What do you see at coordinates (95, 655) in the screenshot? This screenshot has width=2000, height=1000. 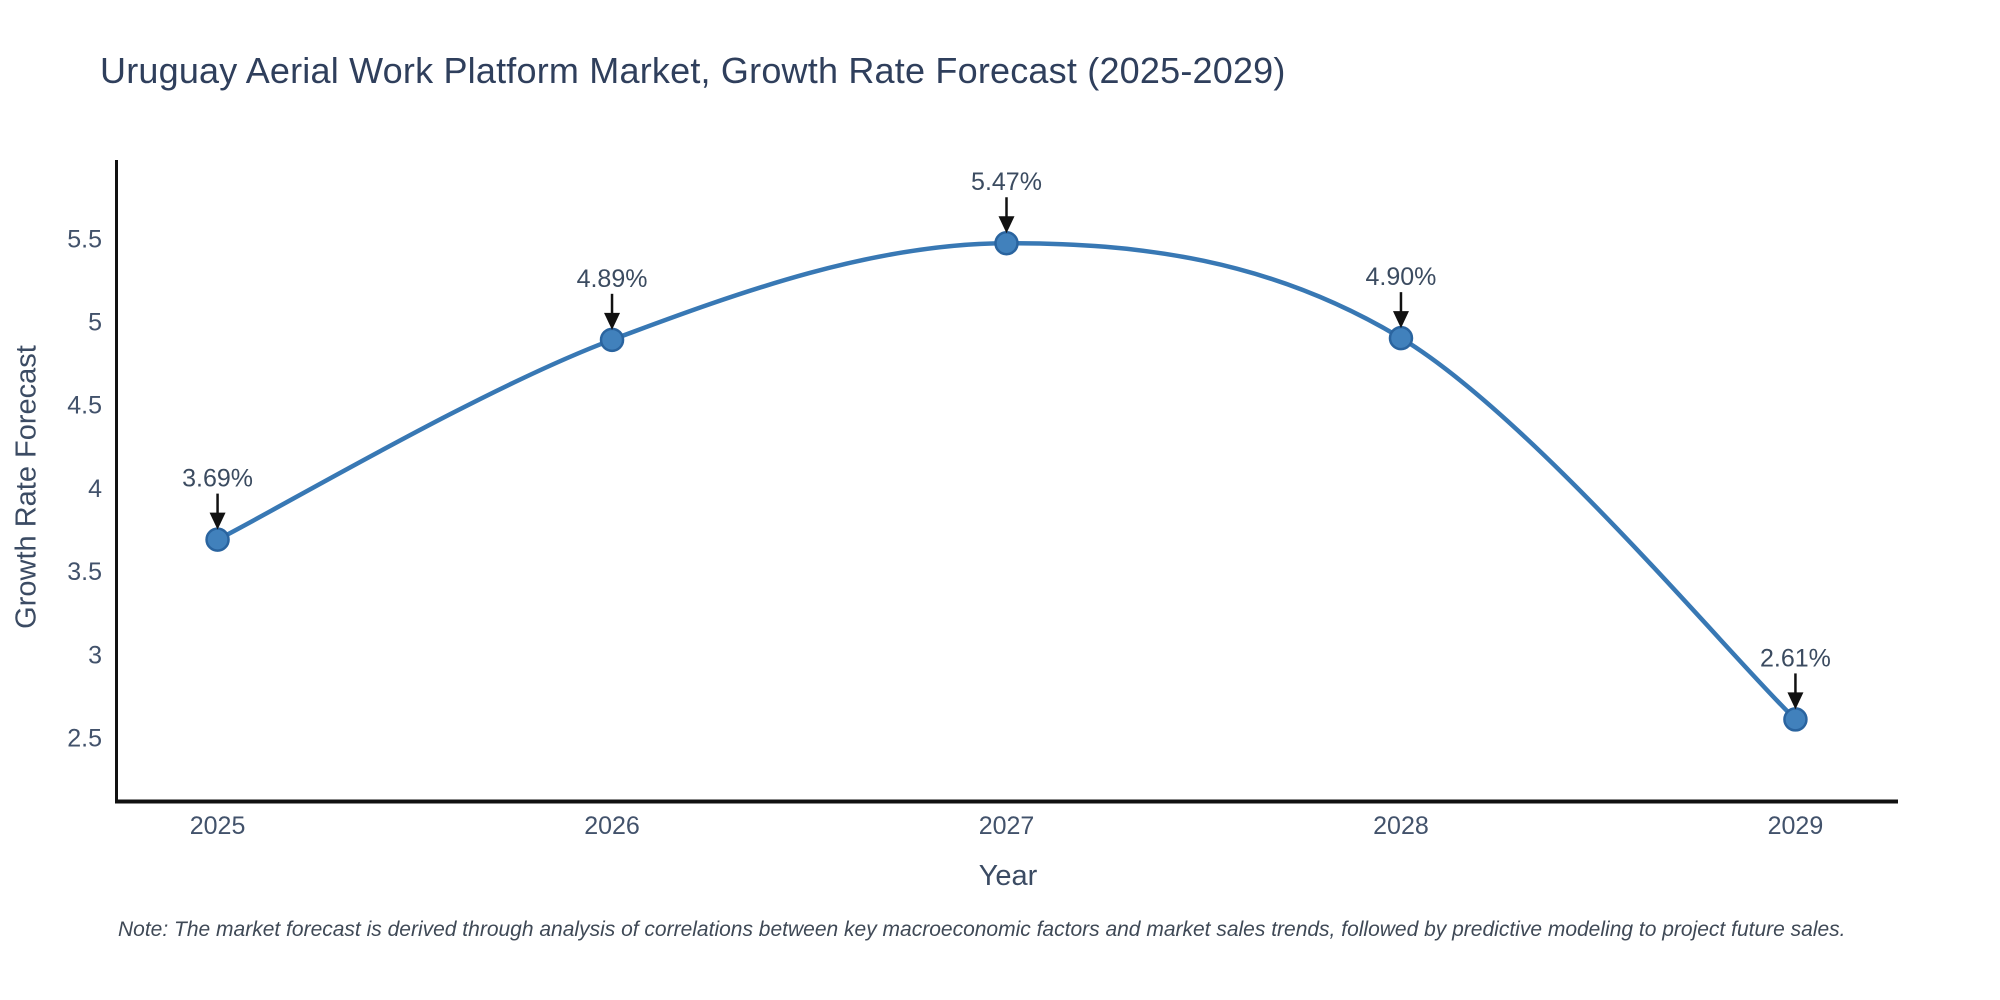 I see `y-tick-label: 3` at bounding box center [95, 655].